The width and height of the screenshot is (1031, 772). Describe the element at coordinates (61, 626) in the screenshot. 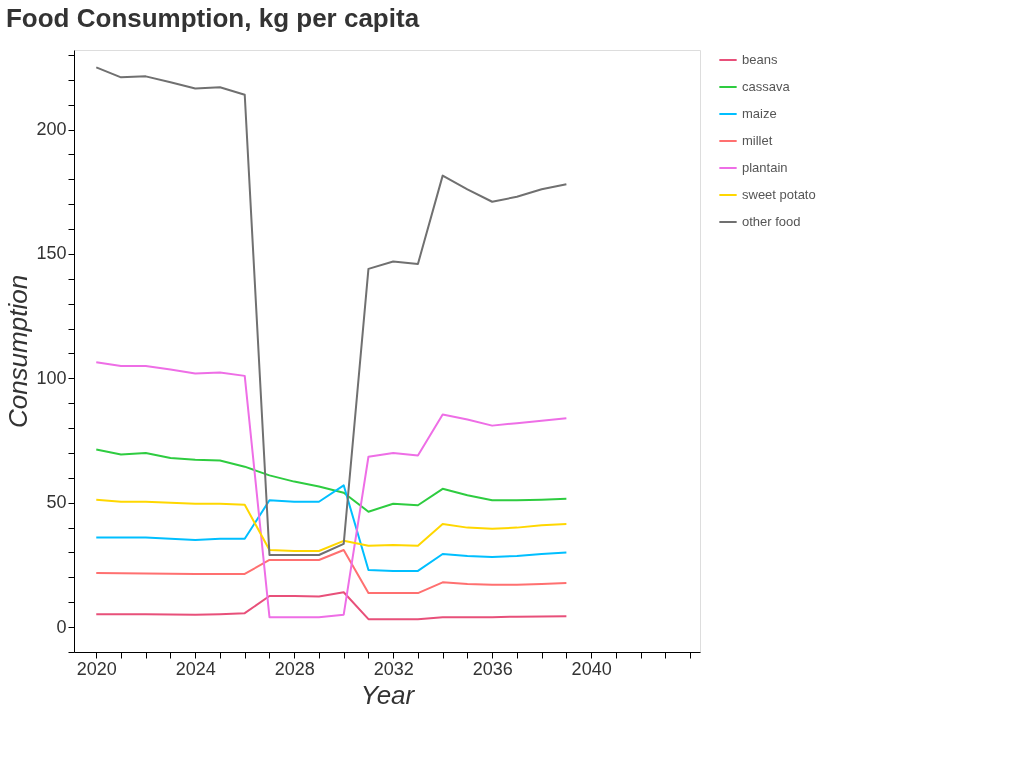

I see `y-tick-label: 0` at that location.